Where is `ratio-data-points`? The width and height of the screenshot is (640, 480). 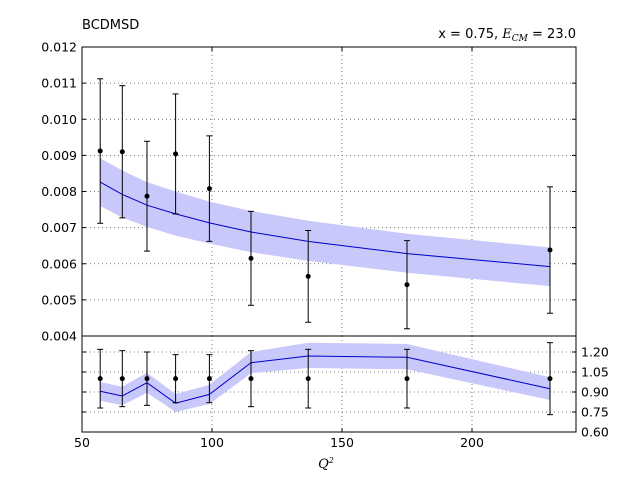
ratio-data-points is located at coordinates (325, 379).